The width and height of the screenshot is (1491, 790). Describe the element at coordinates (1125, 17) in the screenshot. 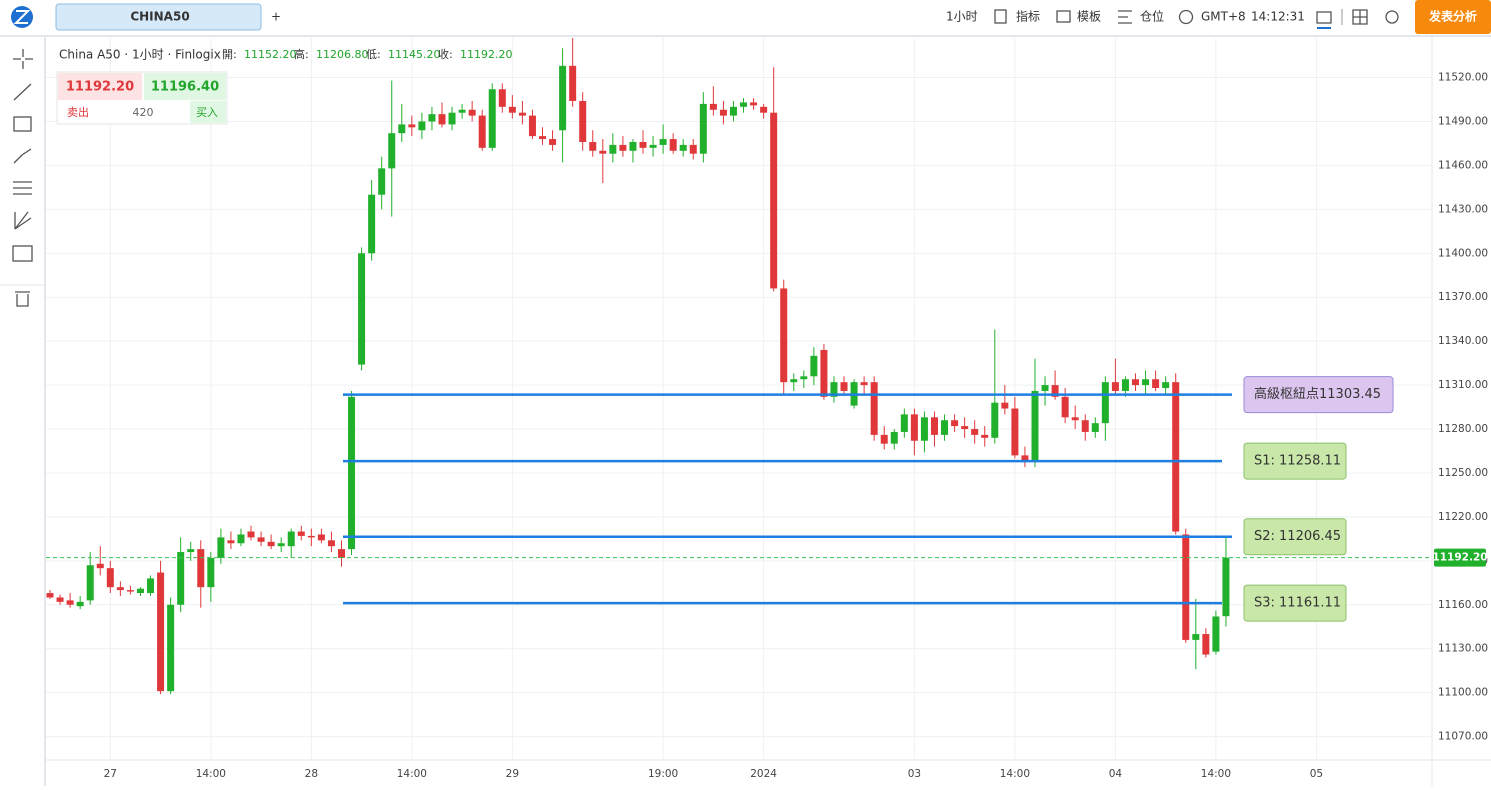

I see `positions-icon` at that location.